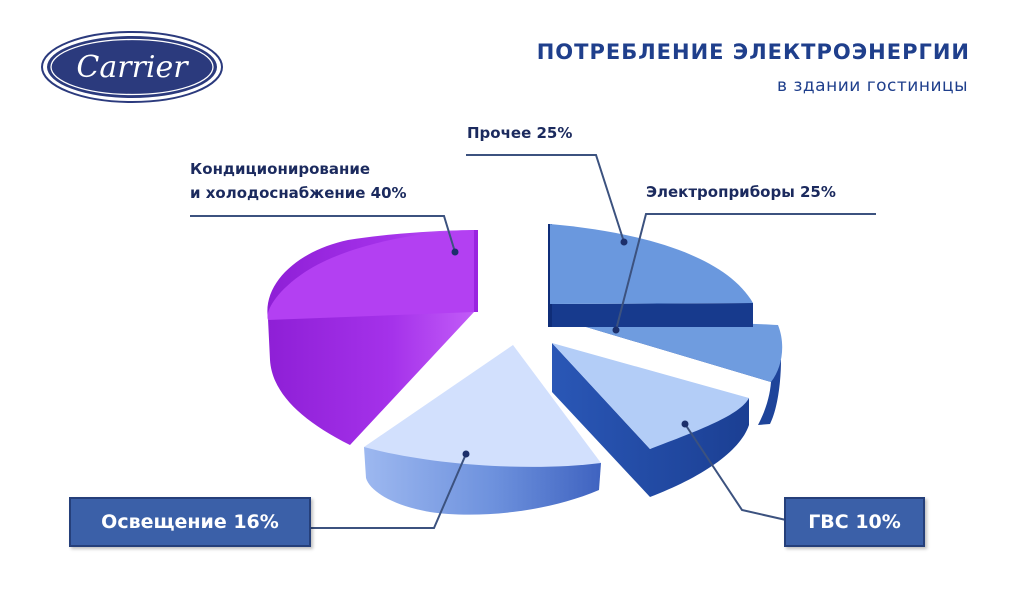 The height and width of the screenshot is (600, 1024). I want to click on slice-other-top, so click(651, 264).